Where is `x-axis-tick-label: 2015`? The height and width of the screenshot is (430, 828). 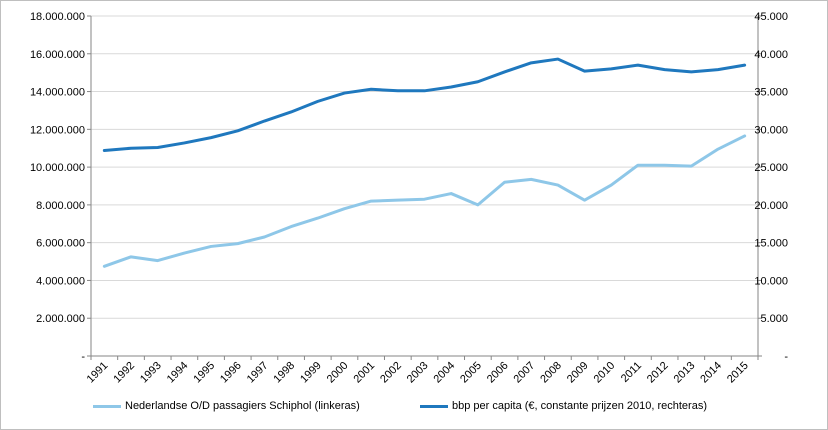 x-axis-tick-label: 2015 is located at coordinates (738, 373).